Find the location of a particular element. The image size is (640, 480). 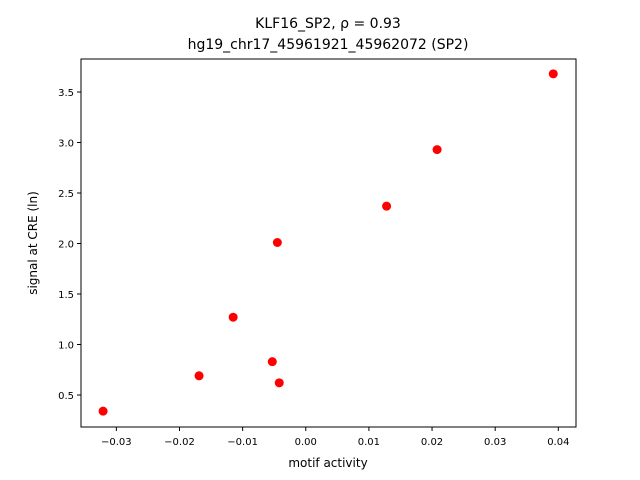

x-tick-label: −0.02 is located at coordinates (179, 442).